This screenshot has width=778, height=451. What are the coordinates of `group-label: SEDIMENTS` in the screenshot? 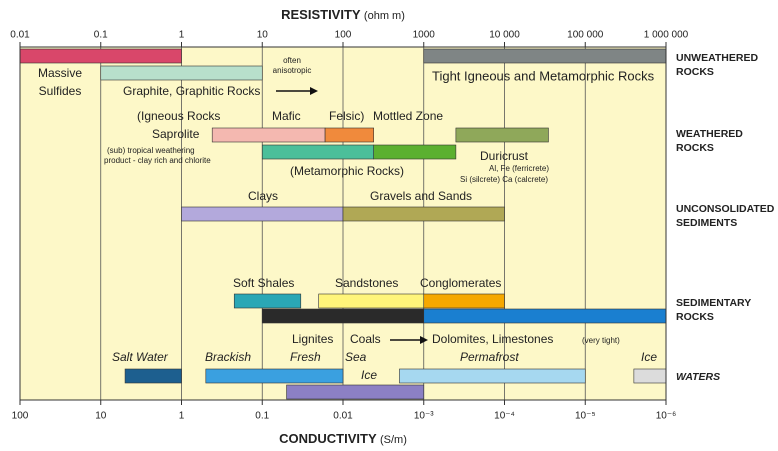 It's located at (706, 223).